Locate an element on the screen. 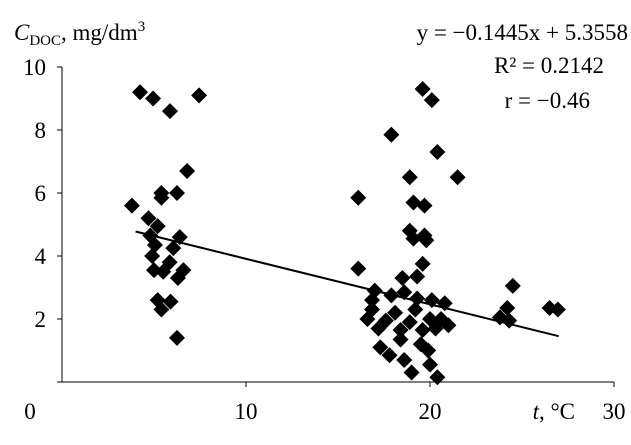 The width and height of the screenshot is (631, 445). y-label-symbol: C is located at coordinates (22, 32).